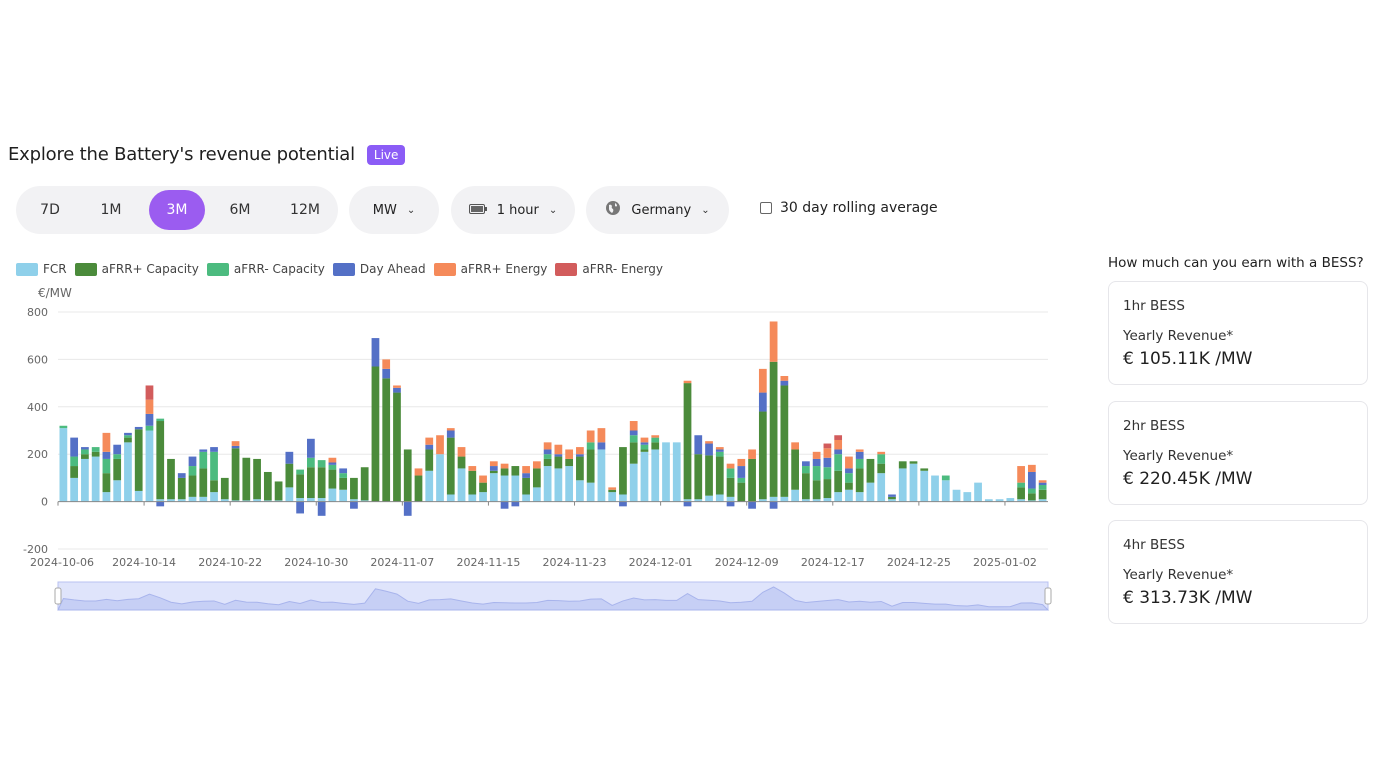 This screenshot has width=1376, height=768. I want to click on x-tick-label: 2025-01-02, so click(1005, 562).